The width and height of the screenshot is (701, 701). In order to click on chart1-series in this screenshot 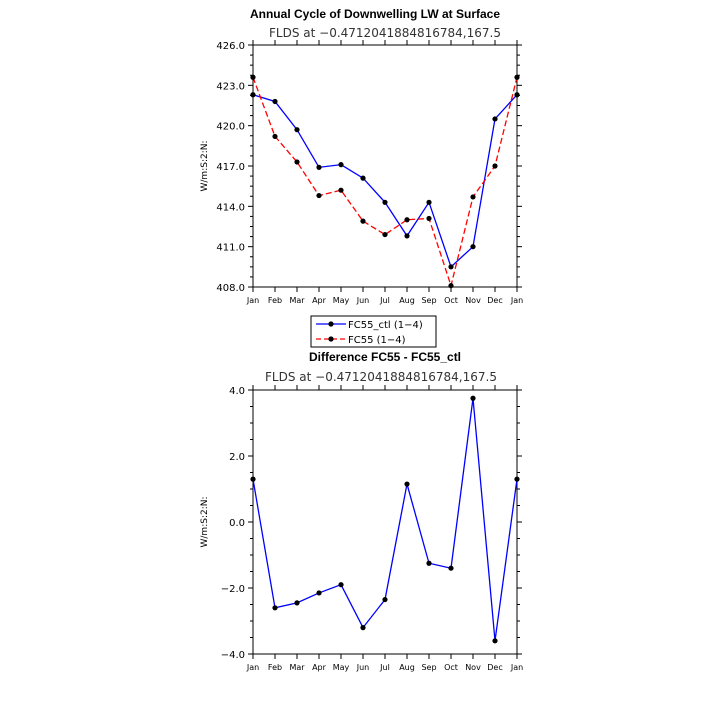, I will do `click(385, 181)`.